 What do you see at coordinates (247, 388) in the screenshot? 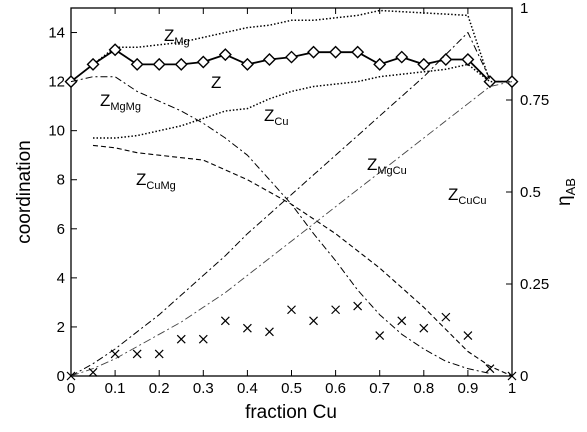
I see `x-tick-label: 0.4` at bounding box center [247, 388].